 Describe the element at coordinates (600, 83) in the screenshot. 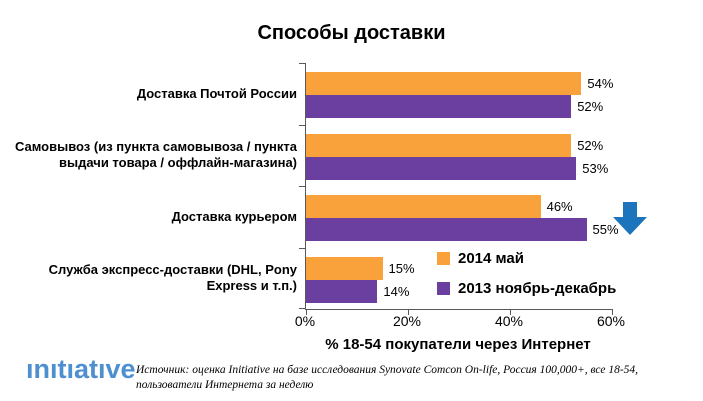

I see `bar-value-label: 54%` at that location.